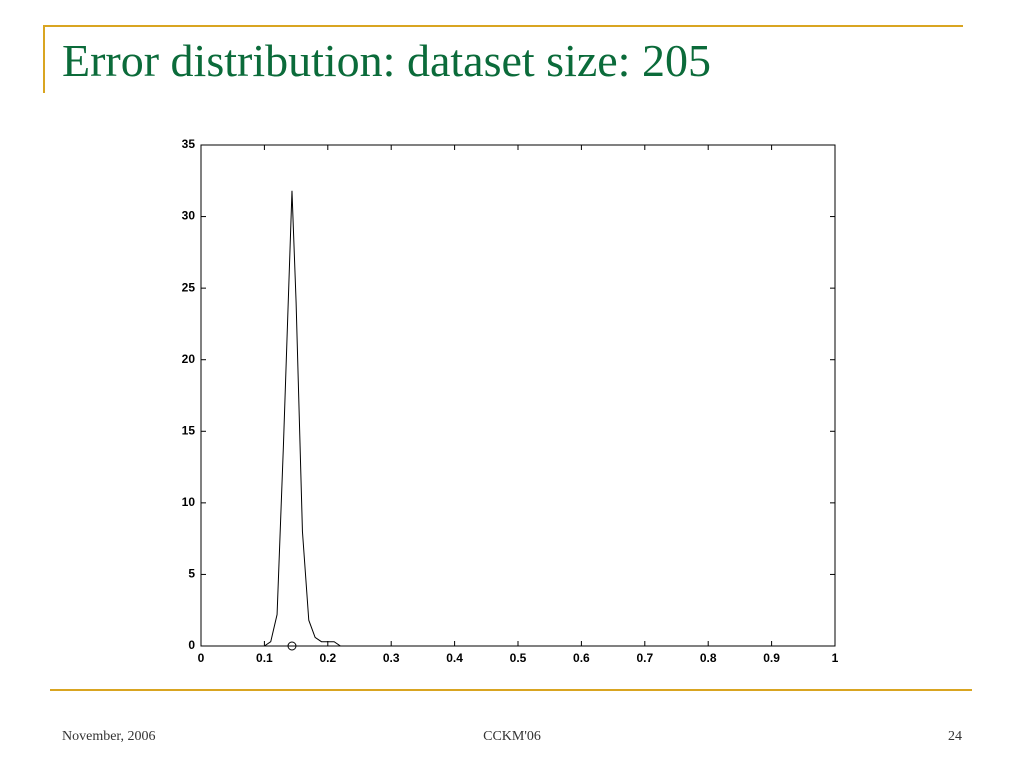  Describe the element at coordinates (189, 502) in the screenshot. I see `y-tick-label: 10` at that location.